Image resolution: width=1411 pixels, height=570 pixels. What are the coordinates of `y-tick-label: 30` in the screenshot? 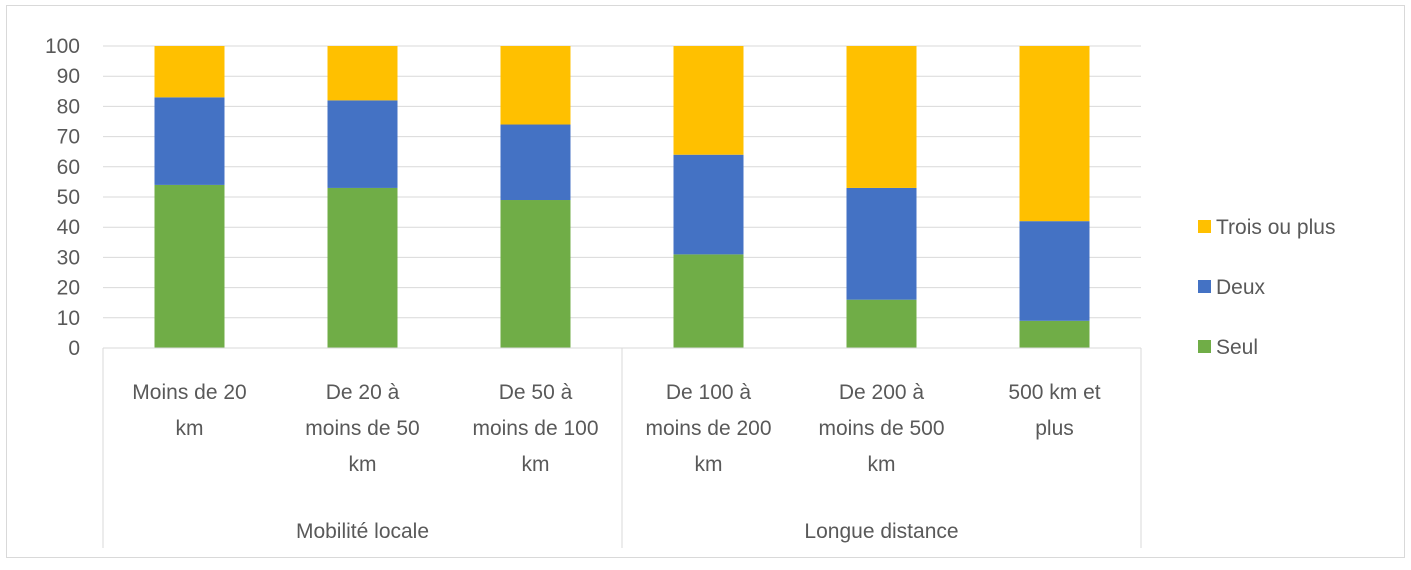 It's located at (68, 257).